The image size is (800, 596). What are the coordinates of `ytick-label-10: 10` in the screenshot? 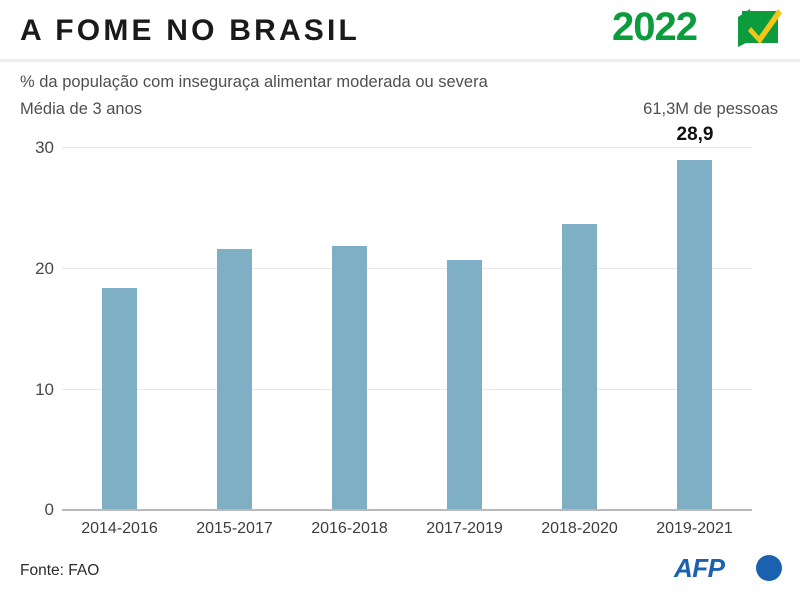 It's located at (44, 389).